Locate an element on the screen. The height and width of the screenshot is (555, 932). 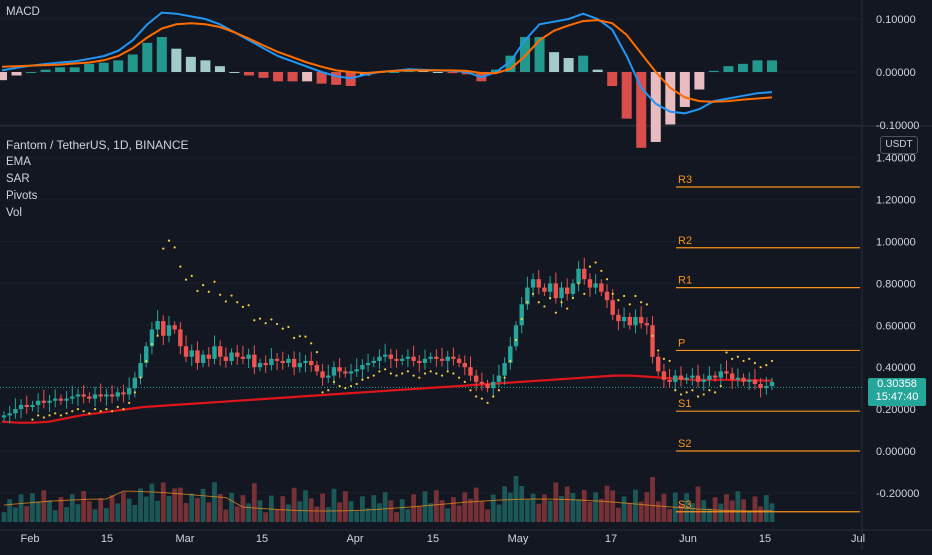
signal-line is located at coordinates (387, 61).